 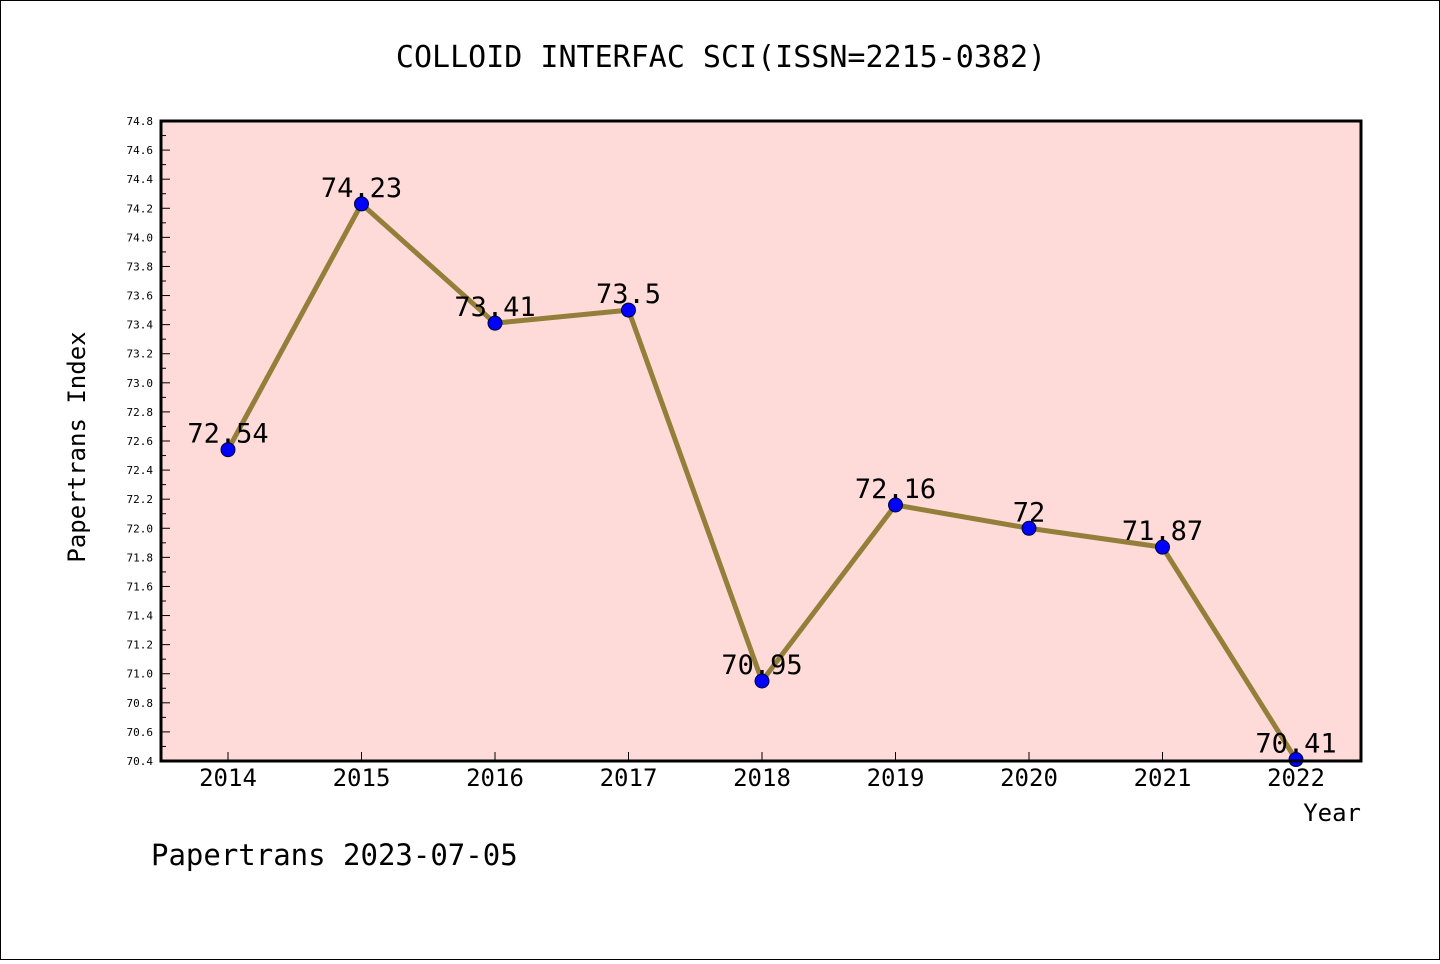 What do you see at coordinates (140, 383) in the screenshot?
I see `y-tick-label: 73.0` at bounding box center [140, 383].